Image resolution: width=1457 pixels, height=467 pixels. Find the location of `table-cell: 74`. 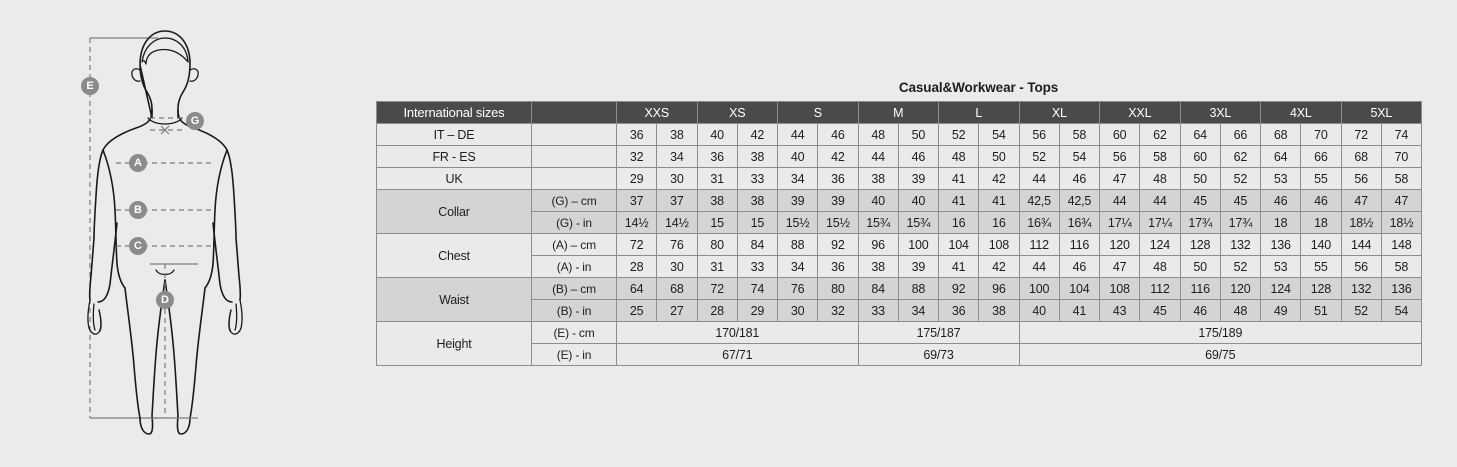

table-cell: 74 is located at coordinates (1401, 134).